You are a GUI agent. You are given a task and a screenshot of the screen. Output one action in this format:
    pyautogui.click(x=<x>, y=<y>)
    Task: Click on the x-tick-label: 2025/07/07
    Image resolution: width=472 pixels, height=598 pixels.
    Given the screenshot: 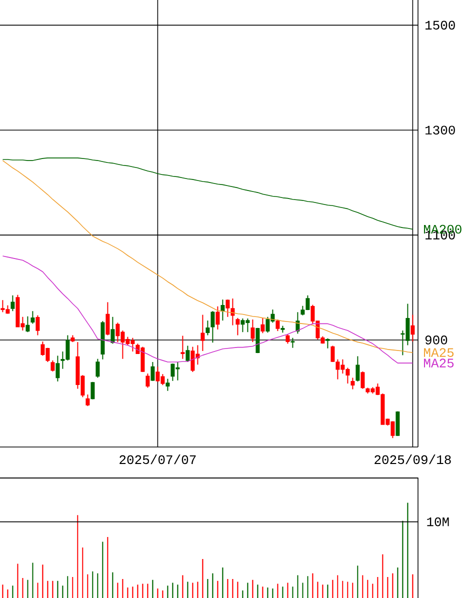 What is the action you would take?
    pyautogui.click(x=158, y=459)
    